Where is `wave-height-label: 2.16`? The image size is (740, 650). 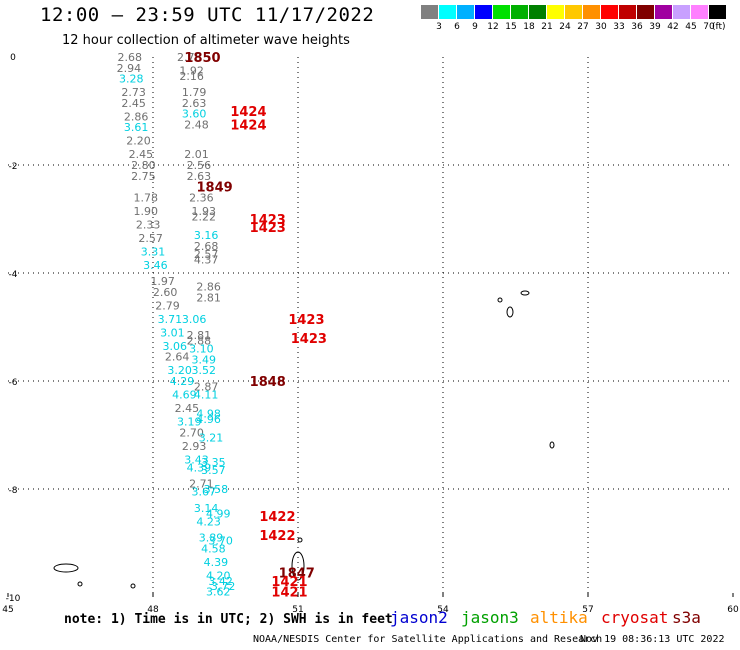
wave-height-label: 2.16 is located at coordinates (191, 76).